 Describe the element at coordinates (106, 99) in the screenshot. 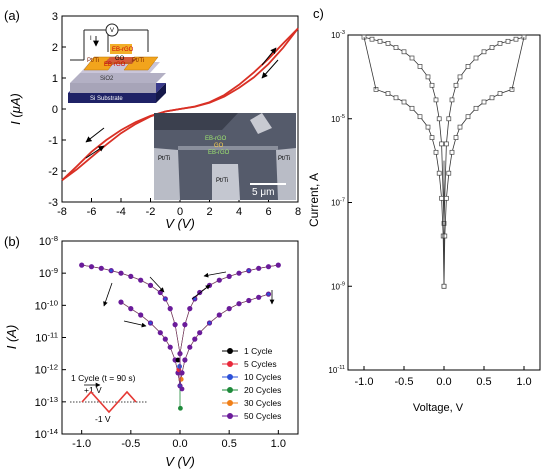

I see `schematic-substrate: Si Substrate` at that location.